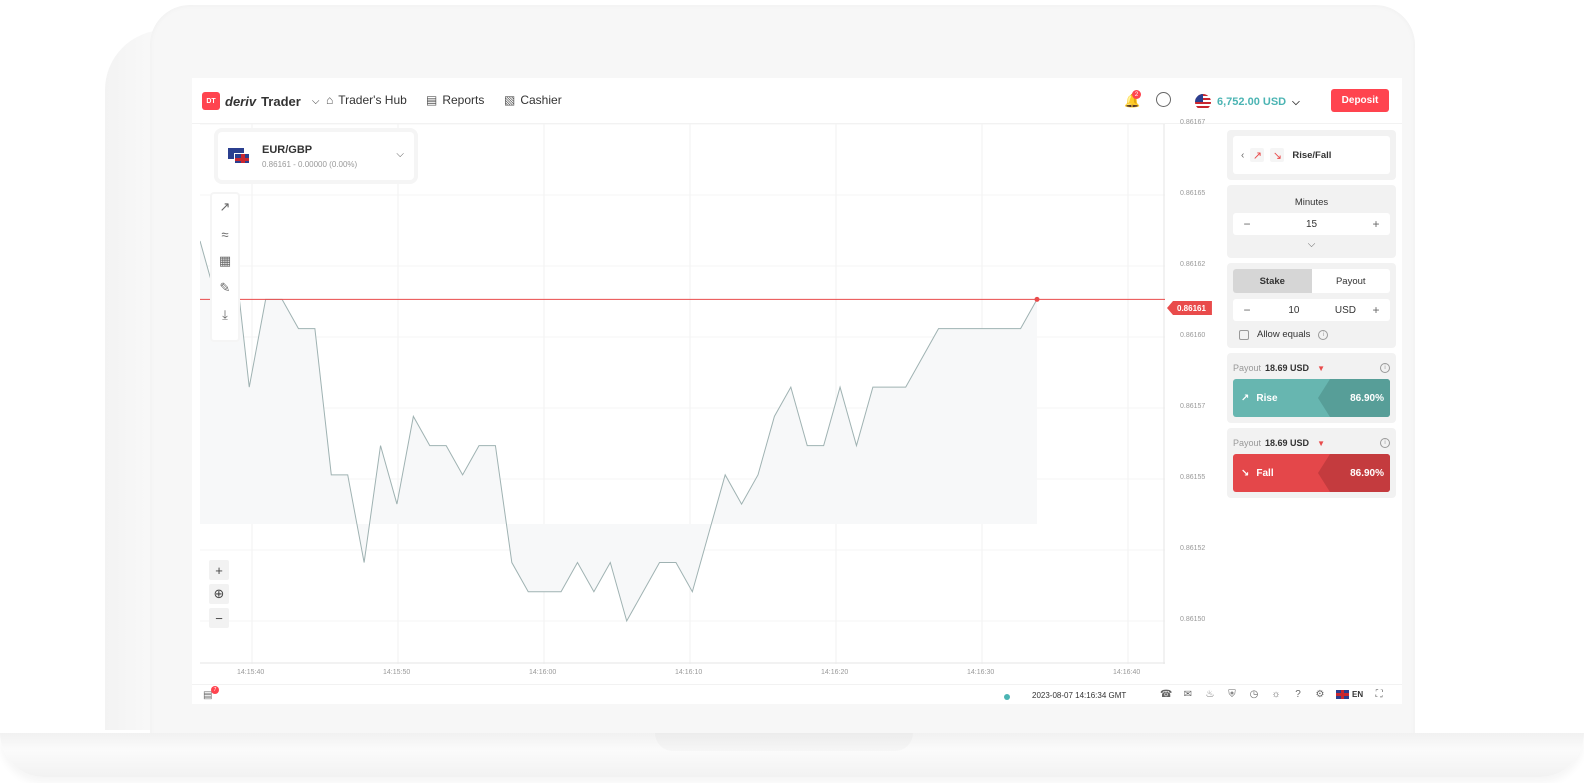 The height and width of the screenshot is (783, 1584). Describe the element at coordinates (330, 100) in the screenshot. I see `home-icon: ⌂` at that location.